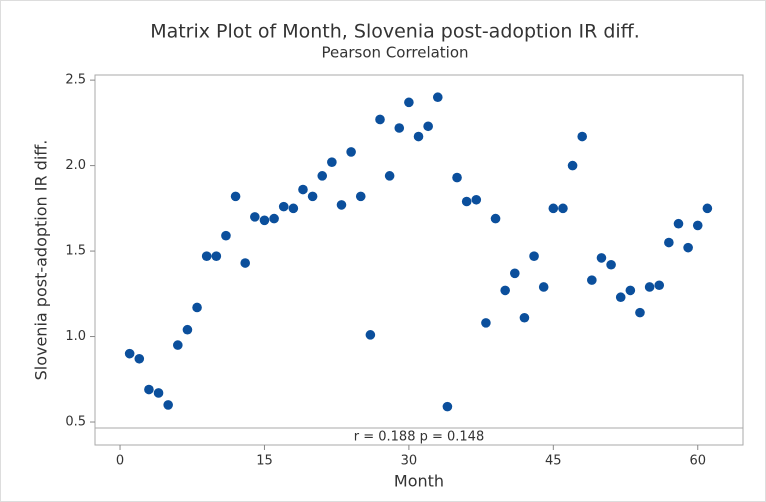 This screenshot has width=766, height=502. I want to click on chart-subtitle: Pearson Correlation, so click(394, 53).